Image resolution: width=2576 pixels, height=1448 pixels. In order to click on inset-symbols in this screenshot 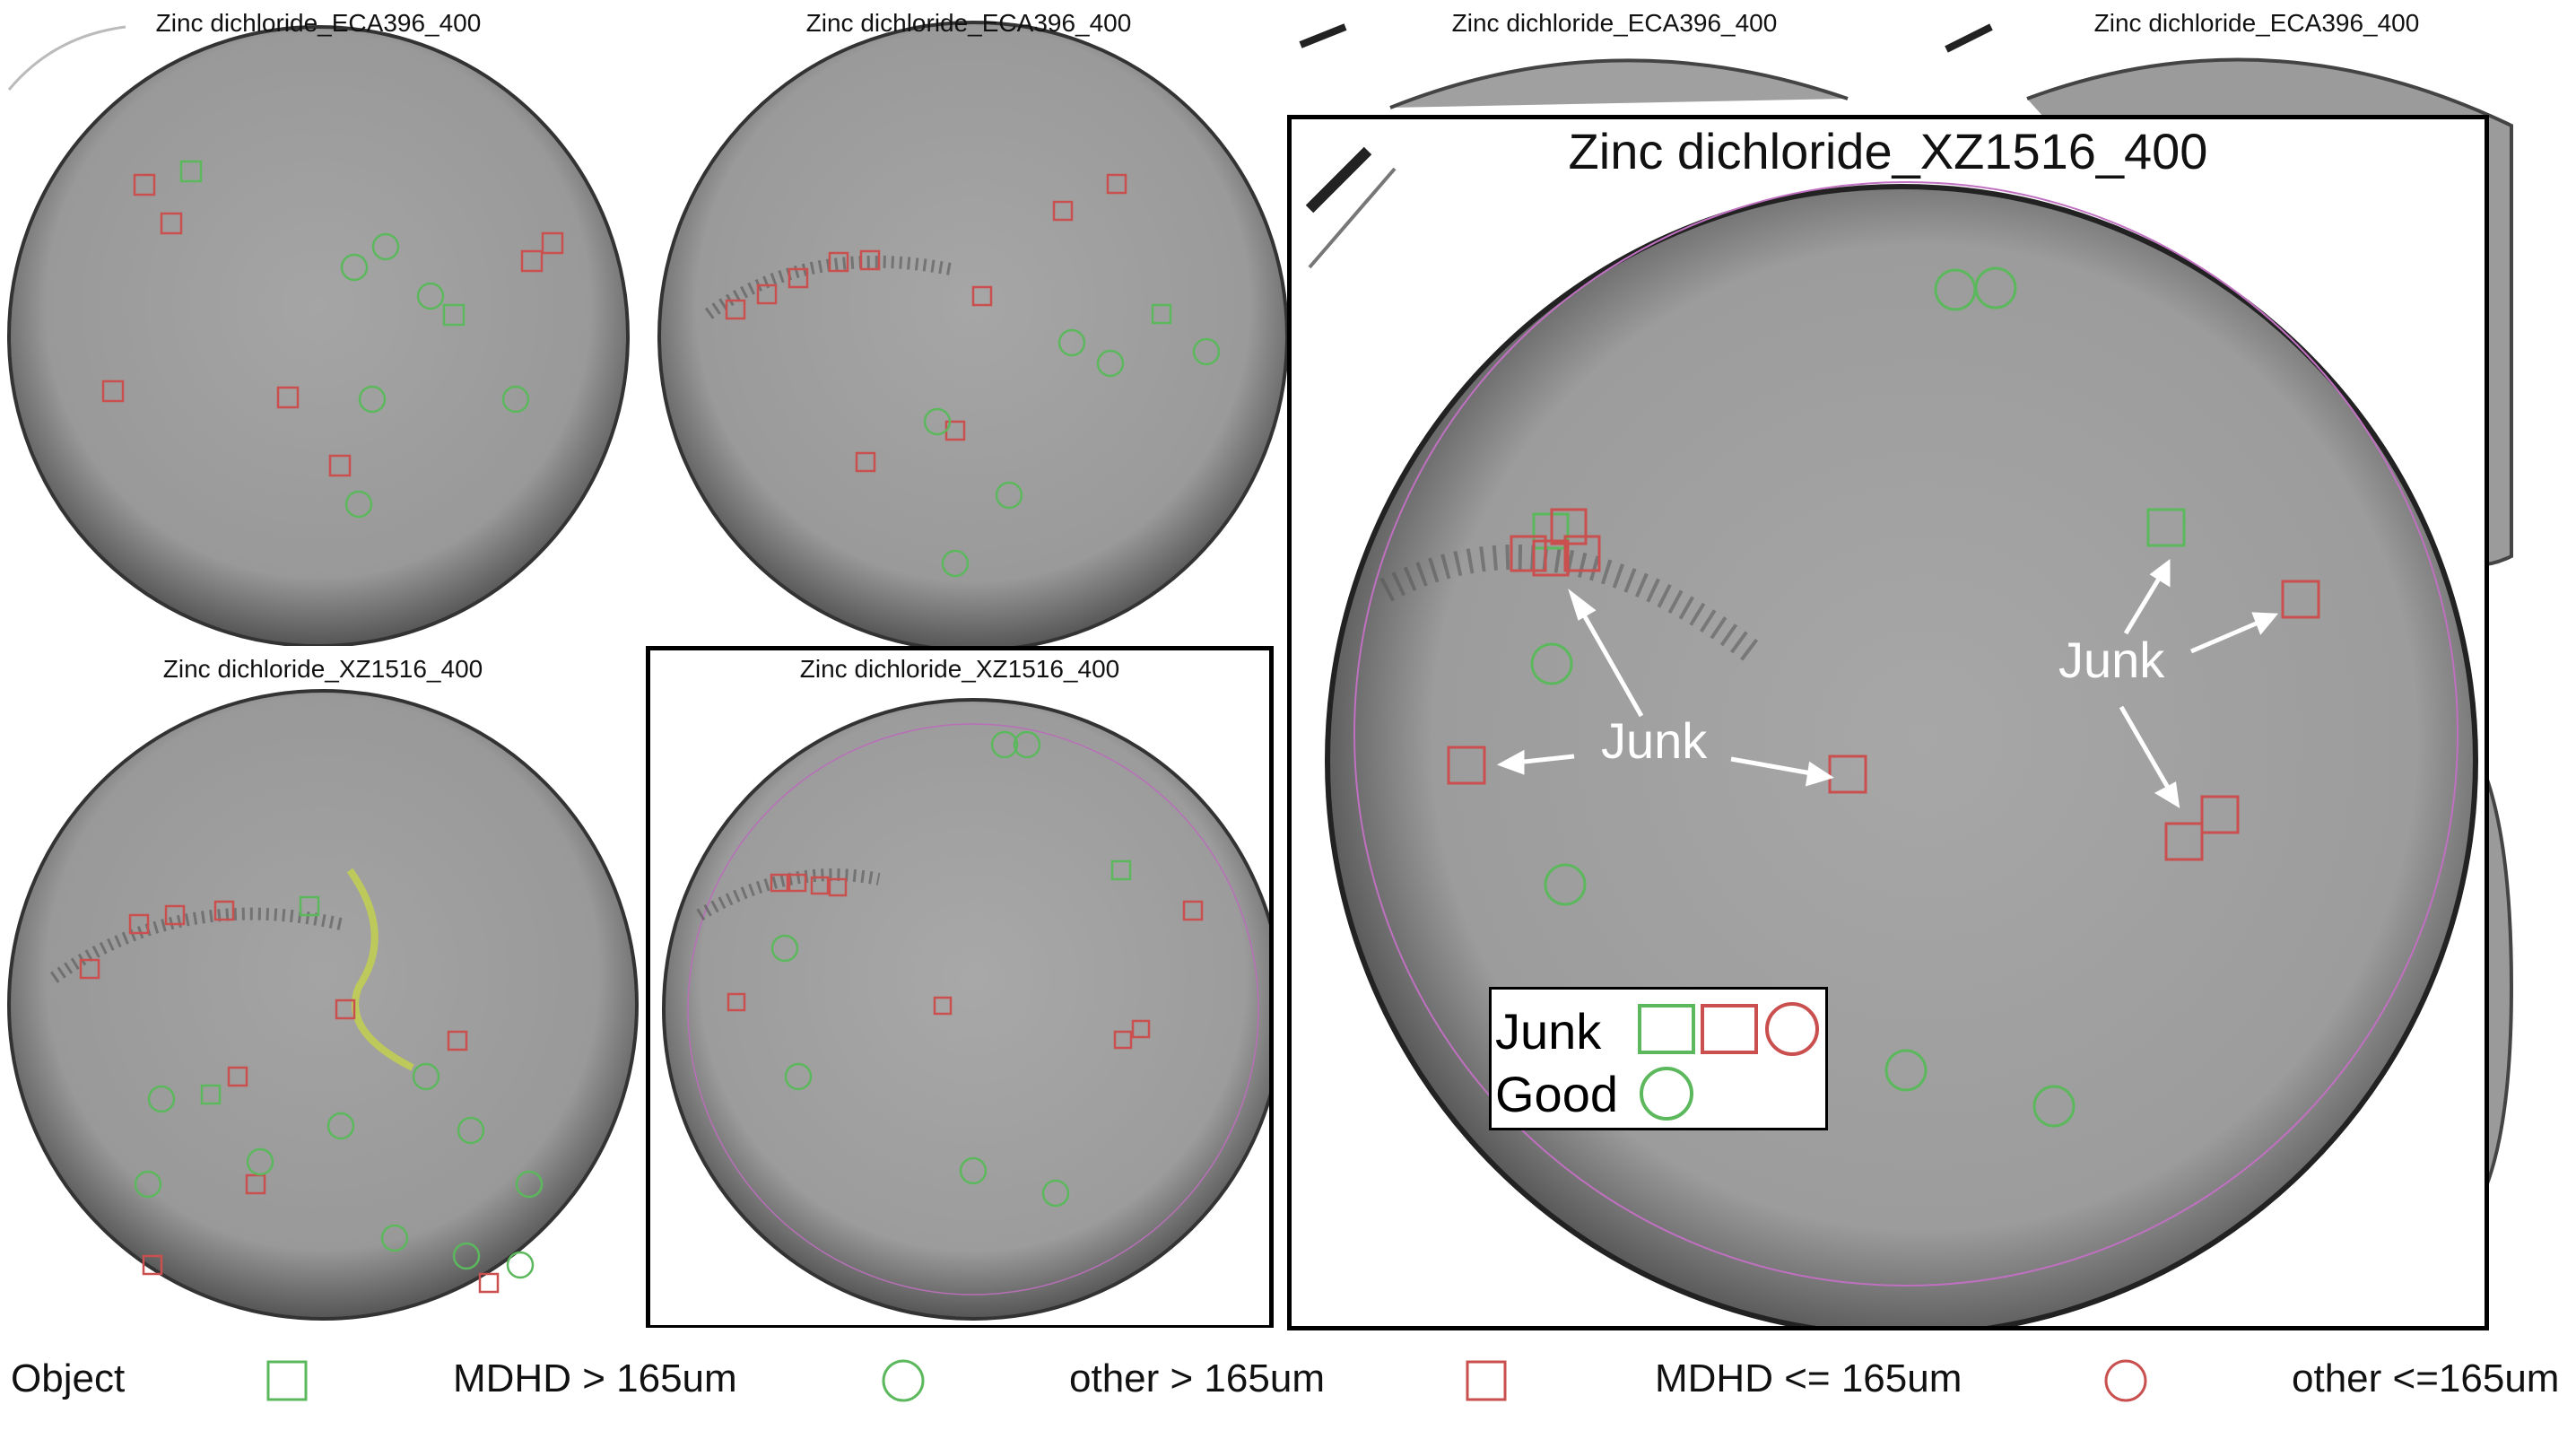, I will do `click(1728, 1061)`.